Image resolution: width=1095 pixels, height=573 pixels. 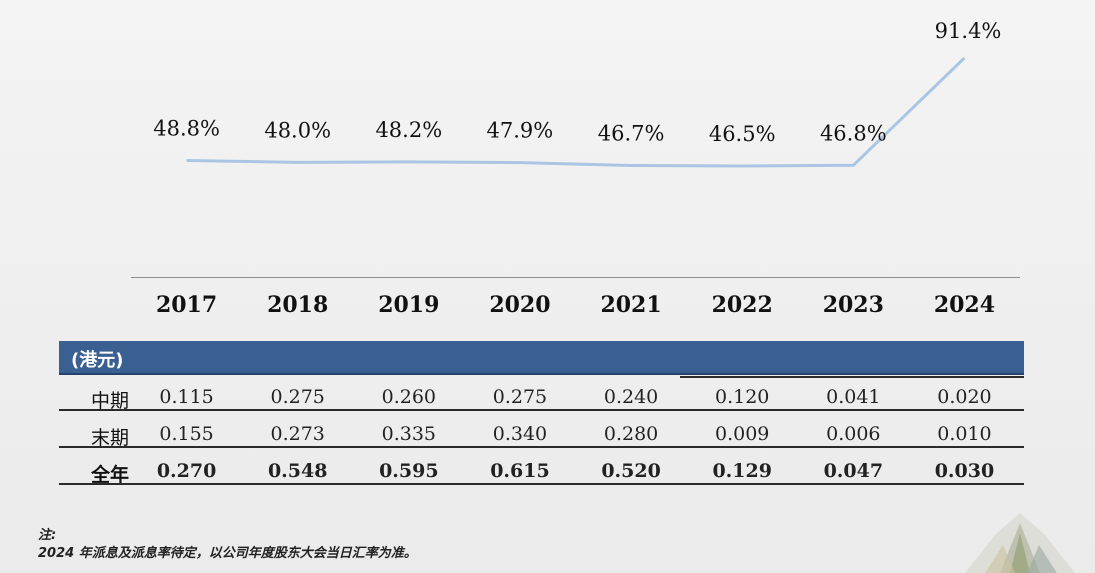 What do you see at coordinates (186, 434) in the screenshot?
I see `table-cell: 0.155` at bounding box center [186, 434].